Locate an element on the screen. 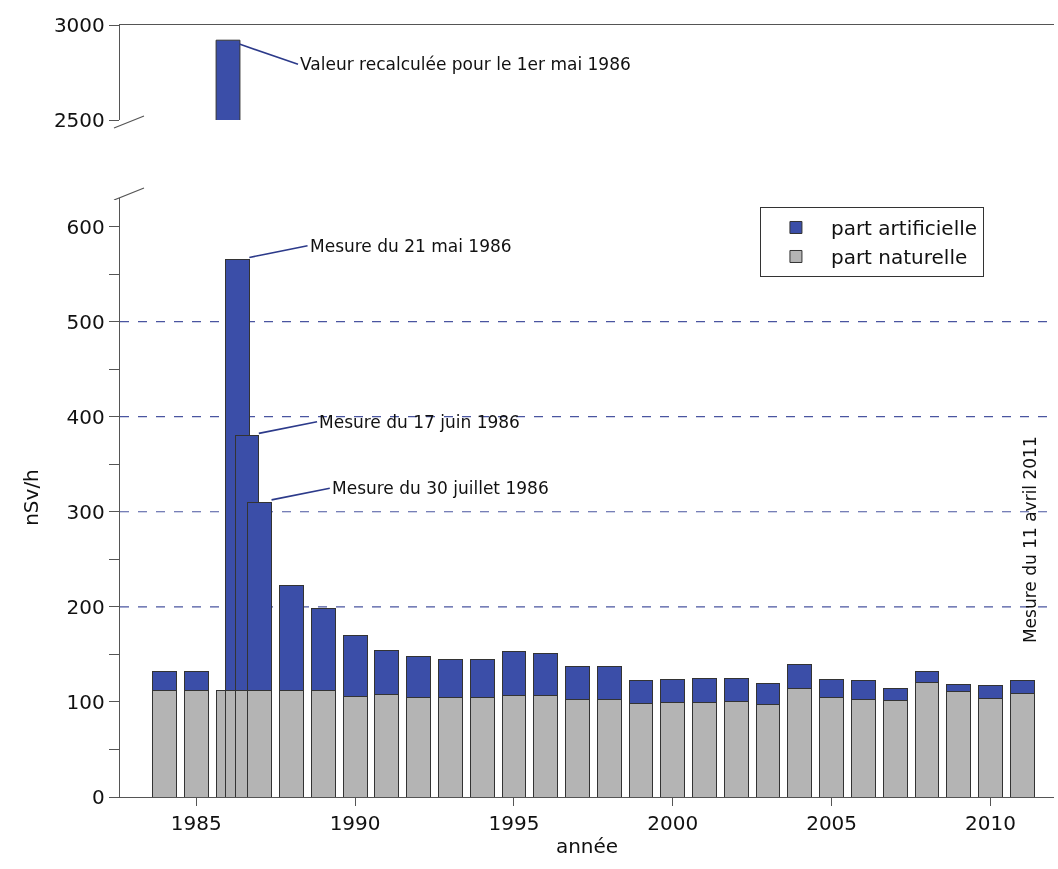 This screenshot has height=869, width=1058. x-axis-title: année is located at coordinates (587, 845).